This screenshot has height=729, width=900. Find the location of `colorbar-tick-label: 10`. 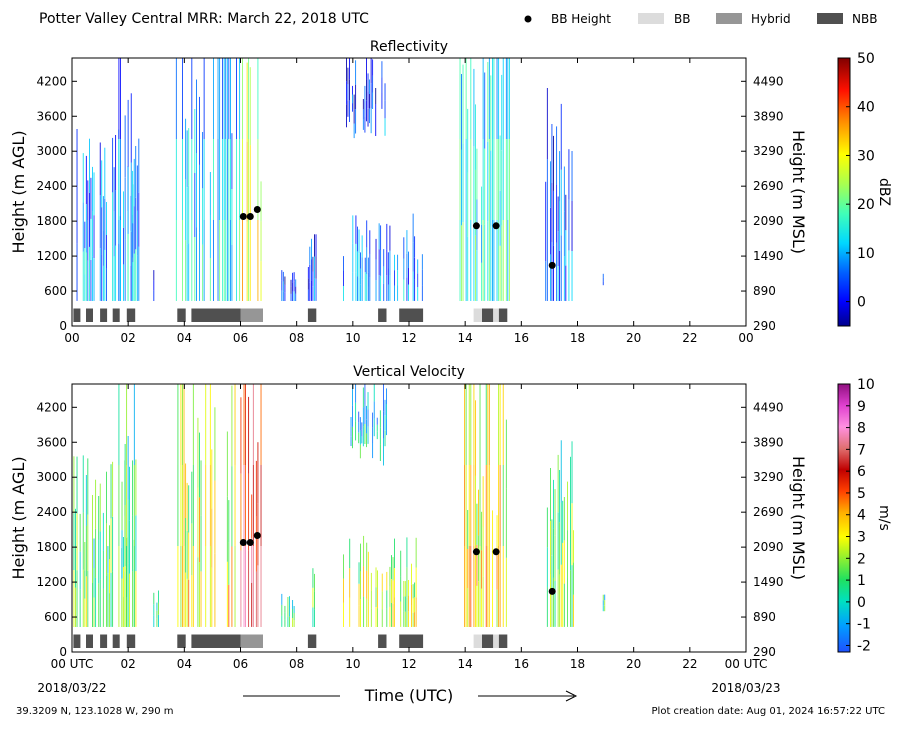

colorbar-tick-label: 10 is located at coordinates (866, 254).